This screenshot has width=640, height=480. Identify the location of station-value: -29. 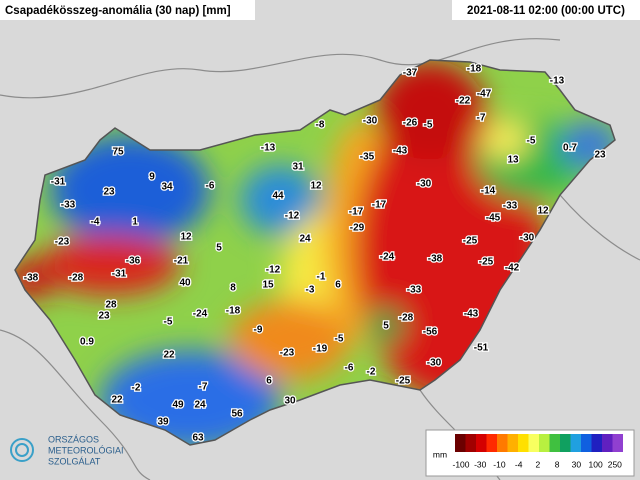
(357, 228).